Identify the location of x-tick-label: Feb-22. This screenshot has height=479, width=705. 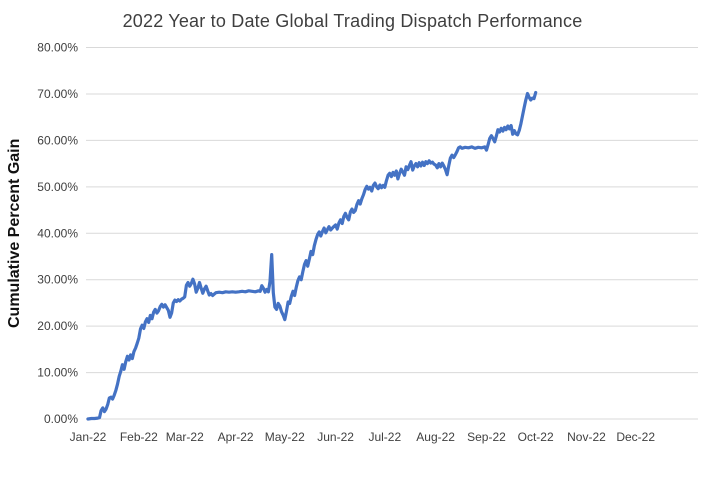
(139, 437).